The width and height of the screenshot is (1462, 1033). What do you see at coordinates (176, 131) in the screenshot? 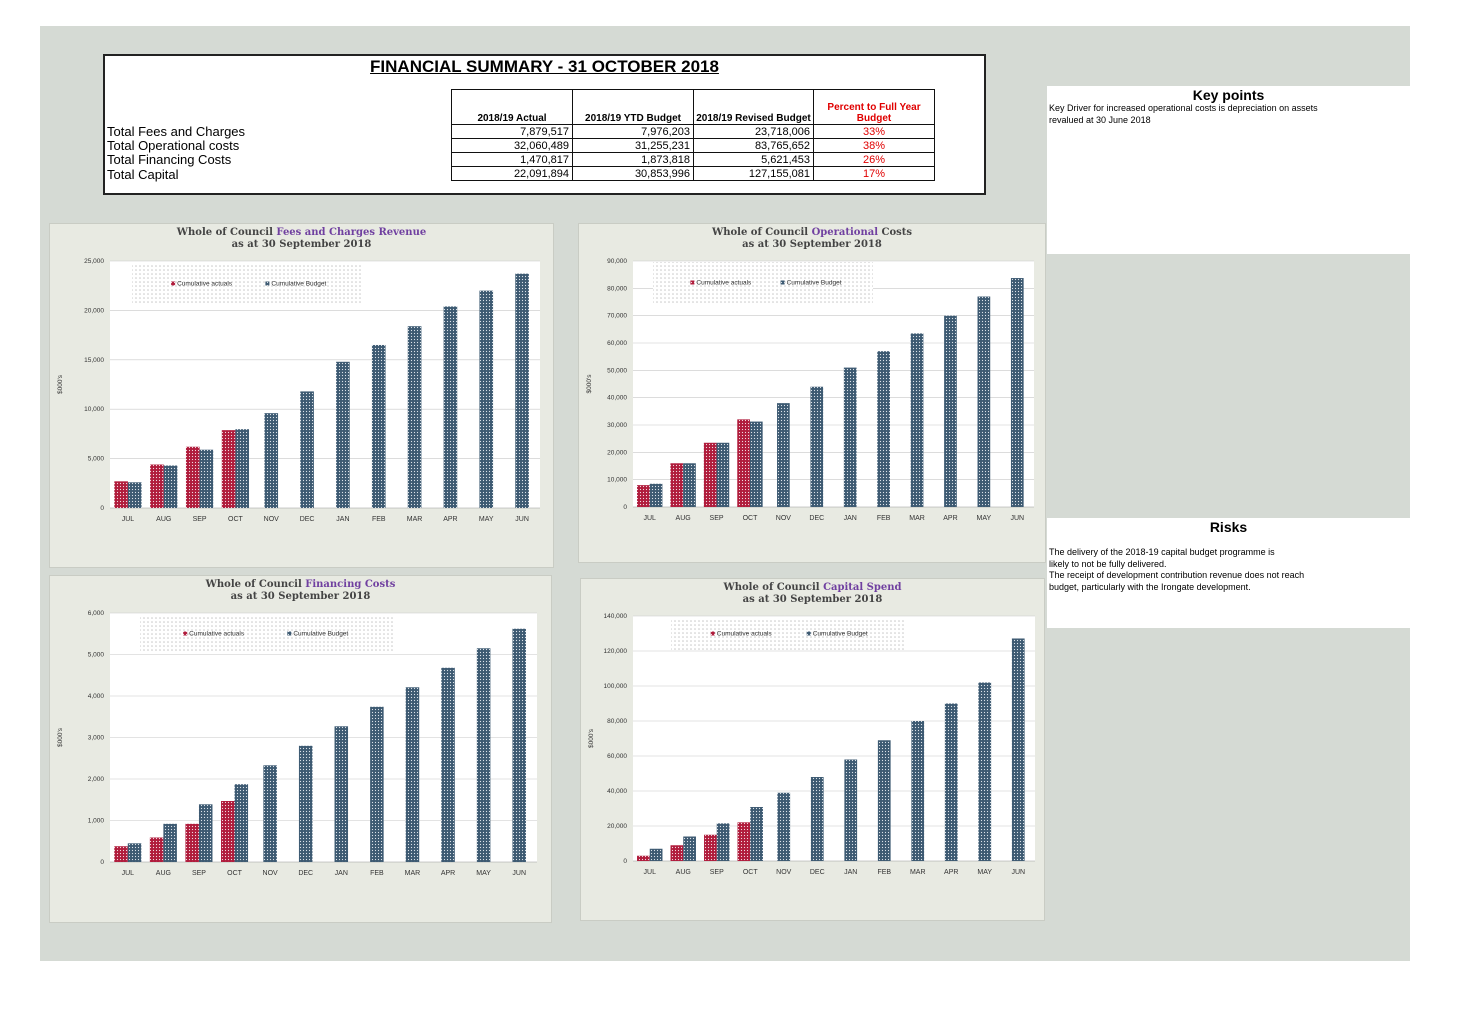
I see `row-label-fees: Total Fees and Charges` at bounding box center [176, 131].